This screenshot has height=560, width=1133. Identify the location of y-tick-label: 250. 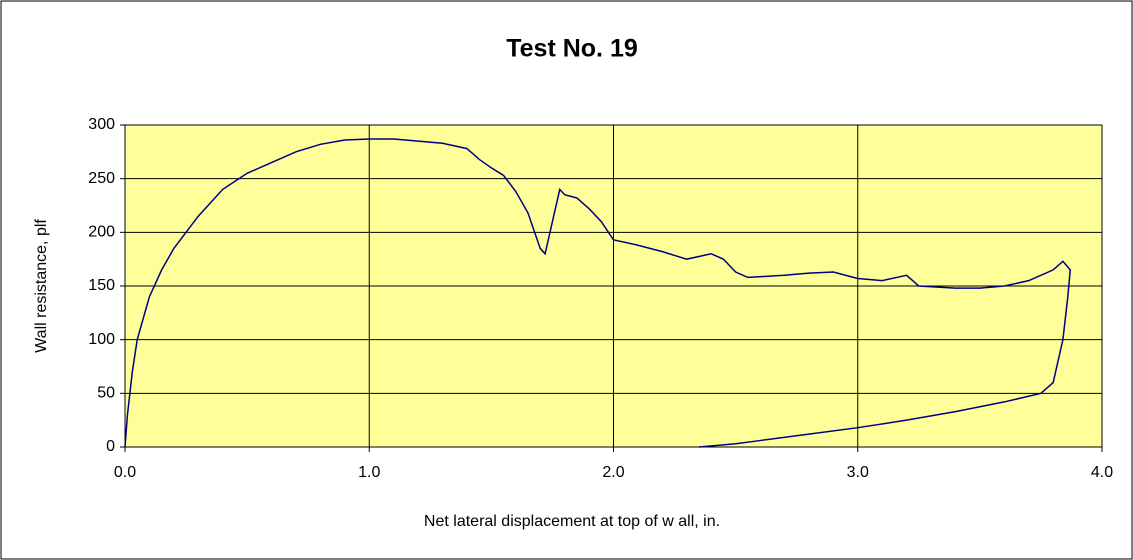
(101, 178).